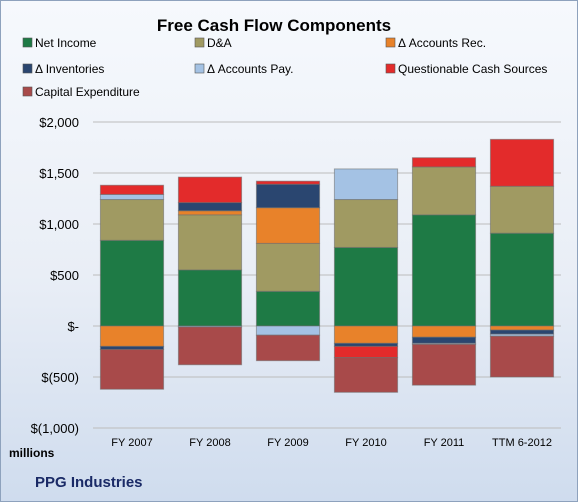  What do you see at coordinates (522, 443) in the screenshot?
I see `x-tick-label: TTM 6-2012` at bounding box center [522, 443].